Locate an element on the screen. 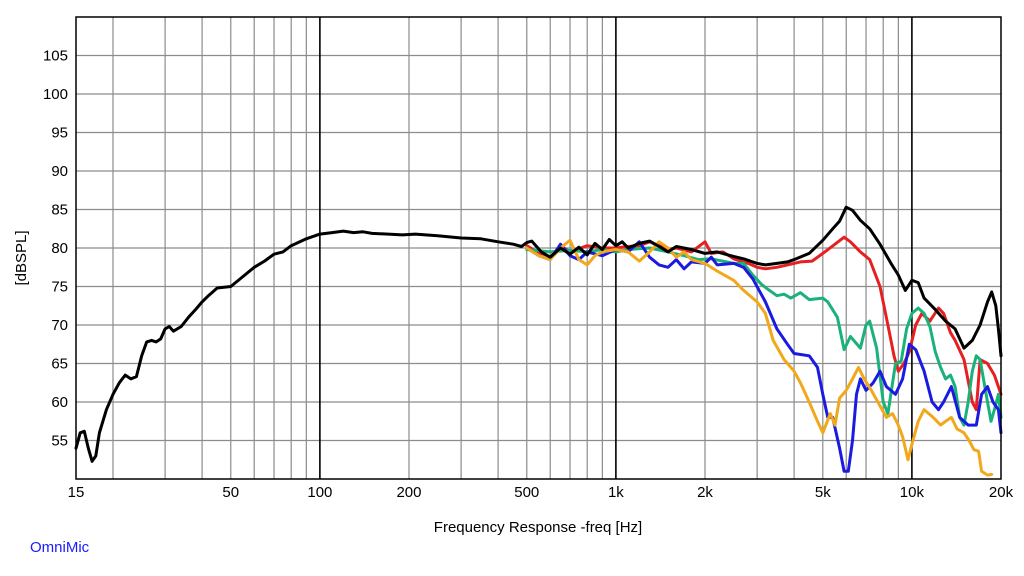 The height and width of the screenshot is (576, 1024). y-tick-label: 105 is located at coordinates (55, 56).